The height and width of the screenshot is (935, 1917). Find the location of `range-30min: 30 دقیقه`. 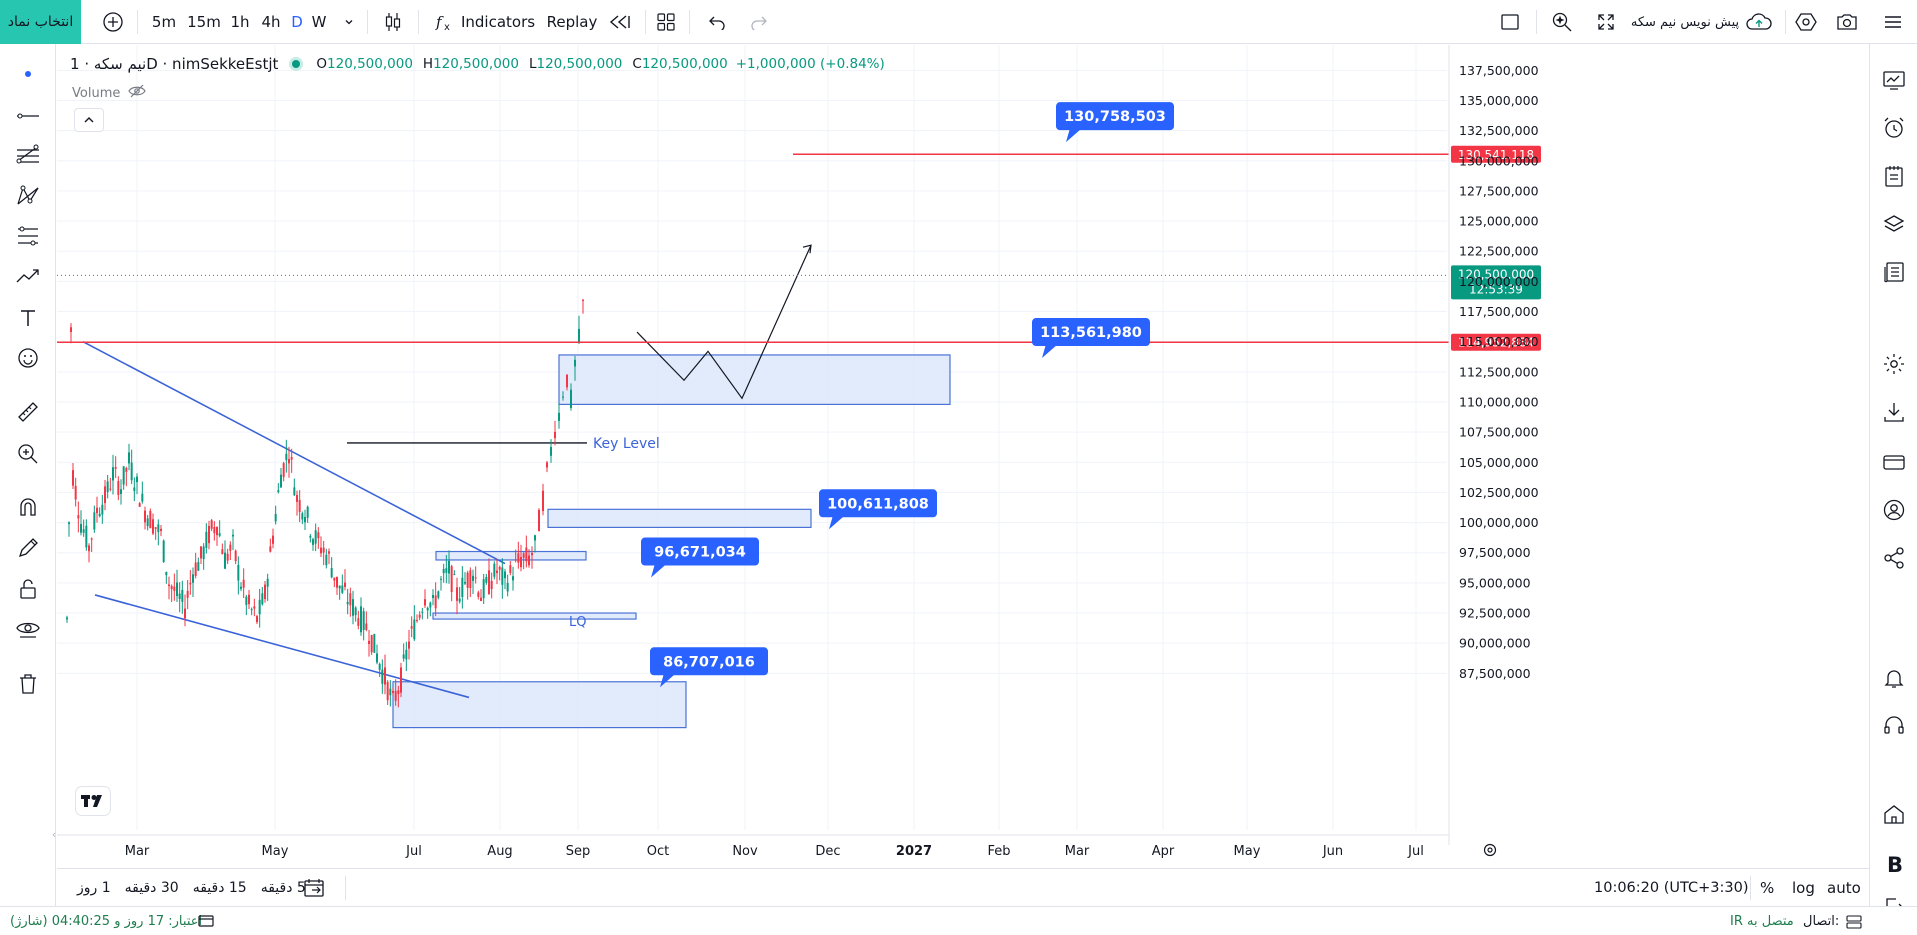

range-30min: 30 دقیقه is located at coordinates (151, 888).